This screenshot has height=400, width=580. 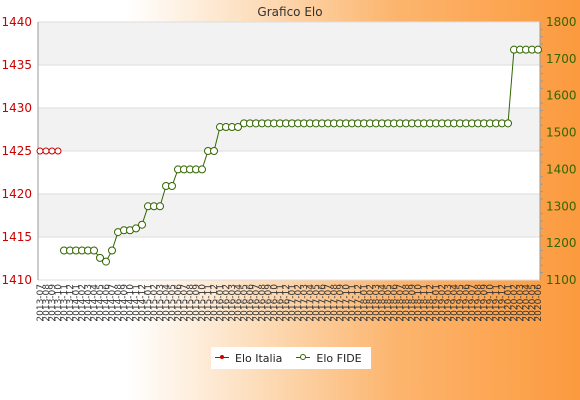 I want to click on x-tick-label: 2016-10, so click(x=275, y=303).